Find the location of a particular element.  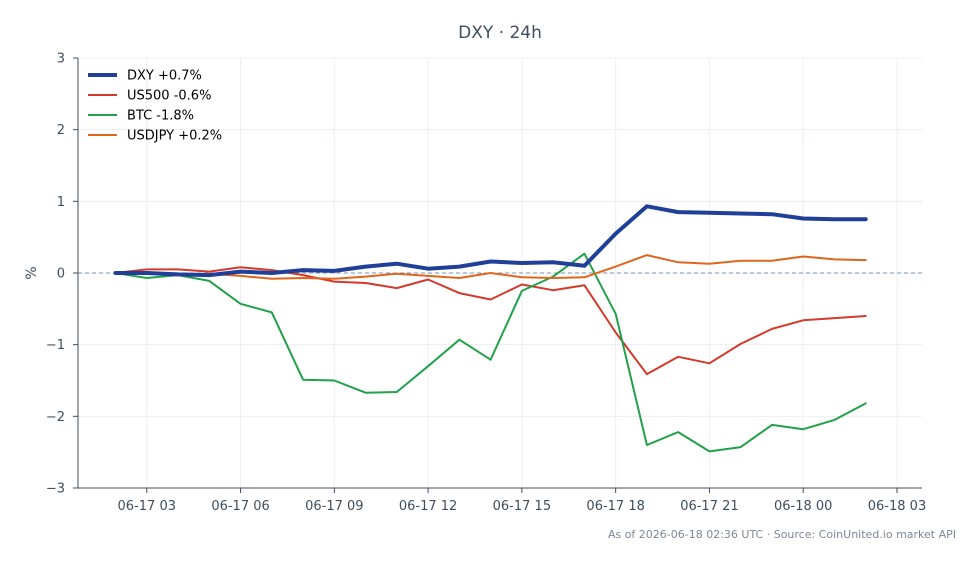

legend-label: USDJPY +0.2% is located at coordinates (174, 136).